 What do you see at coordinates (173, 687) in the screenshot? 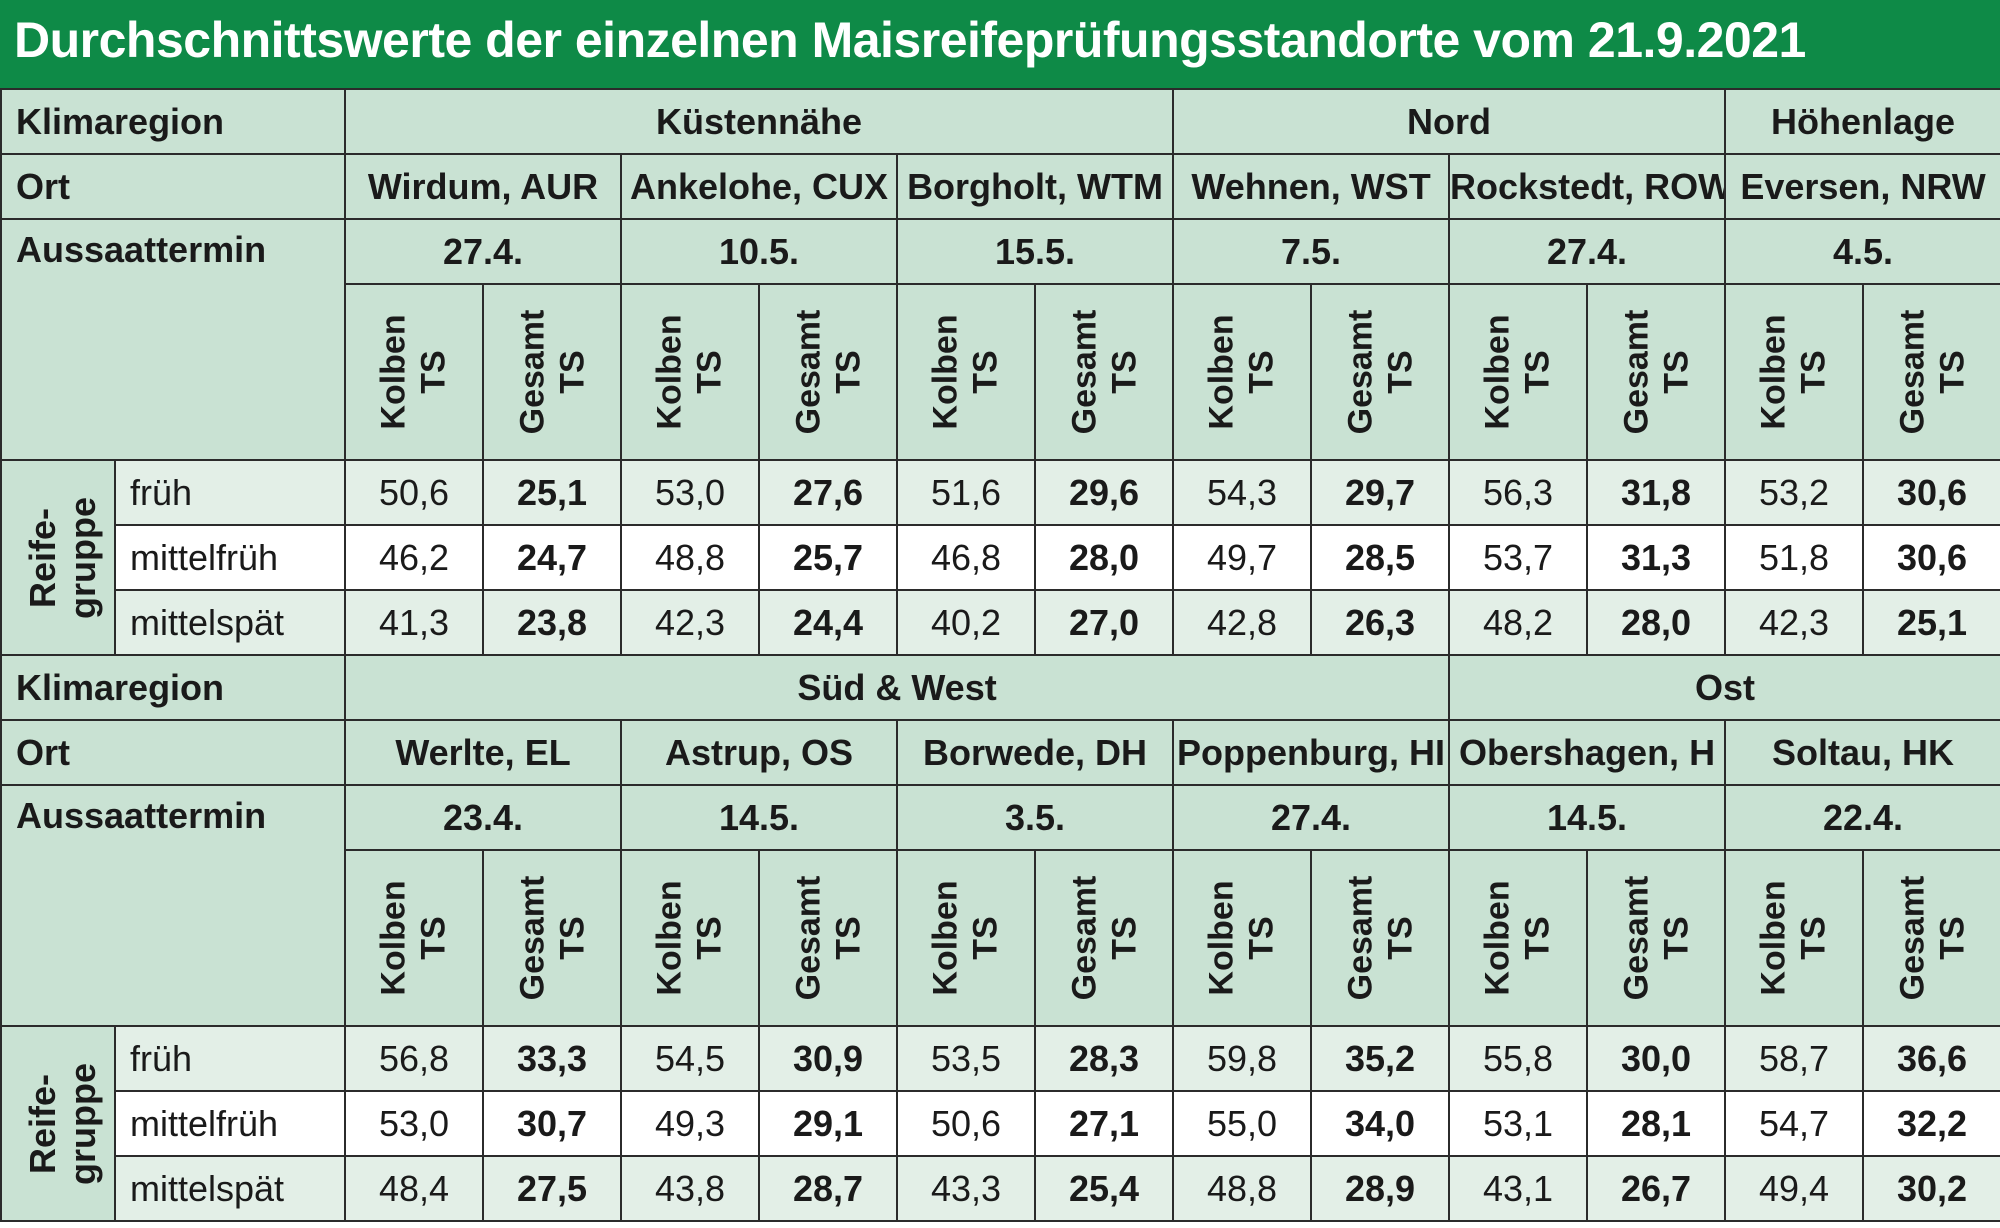
I see `klimaregion-label: Klimaregion` at bounding box center [173, 687].